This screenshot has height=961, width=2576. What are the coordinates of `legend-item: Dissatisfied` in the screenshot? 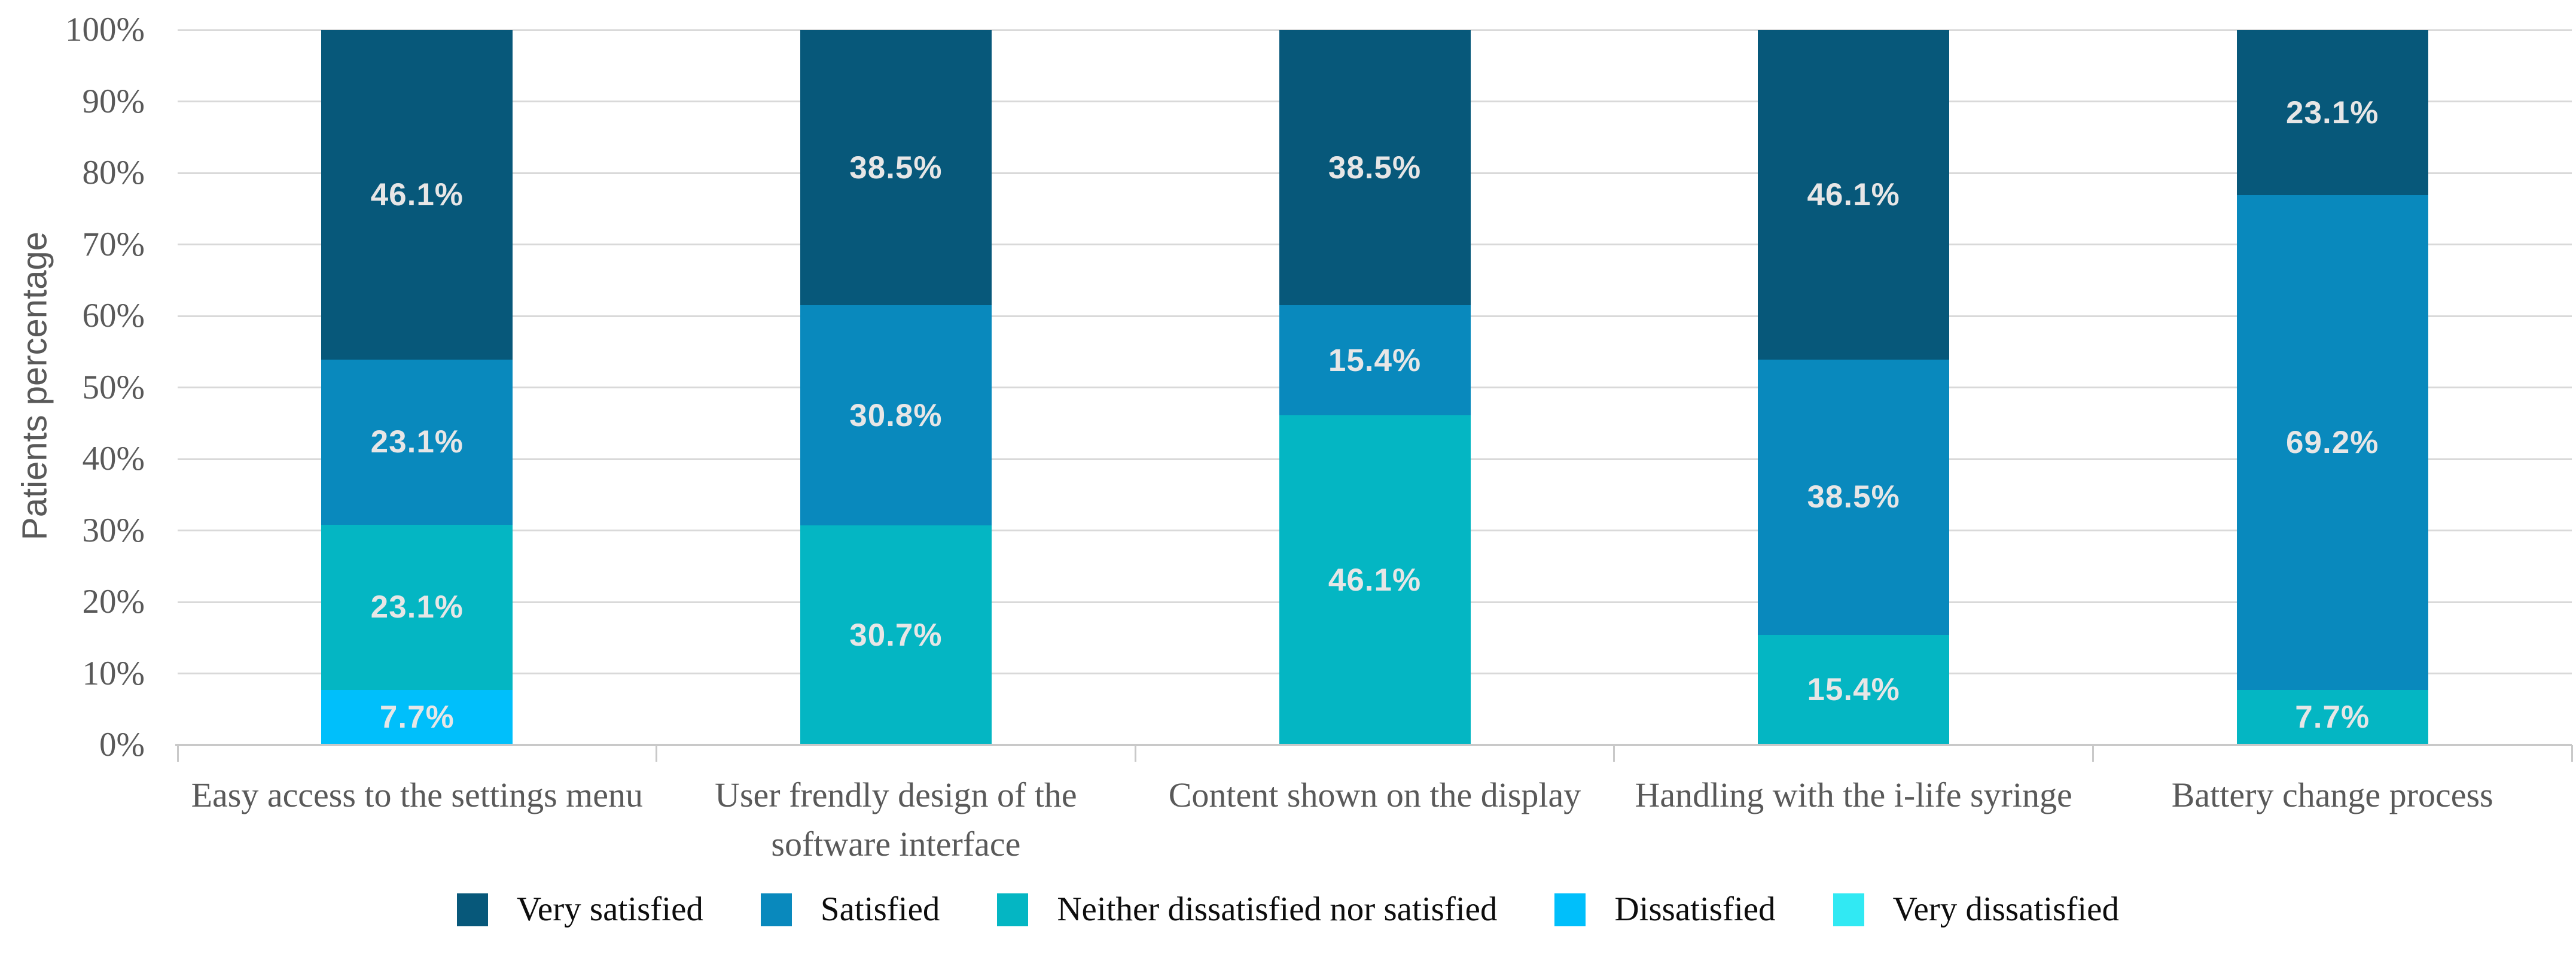 It's located at (1665, 909).